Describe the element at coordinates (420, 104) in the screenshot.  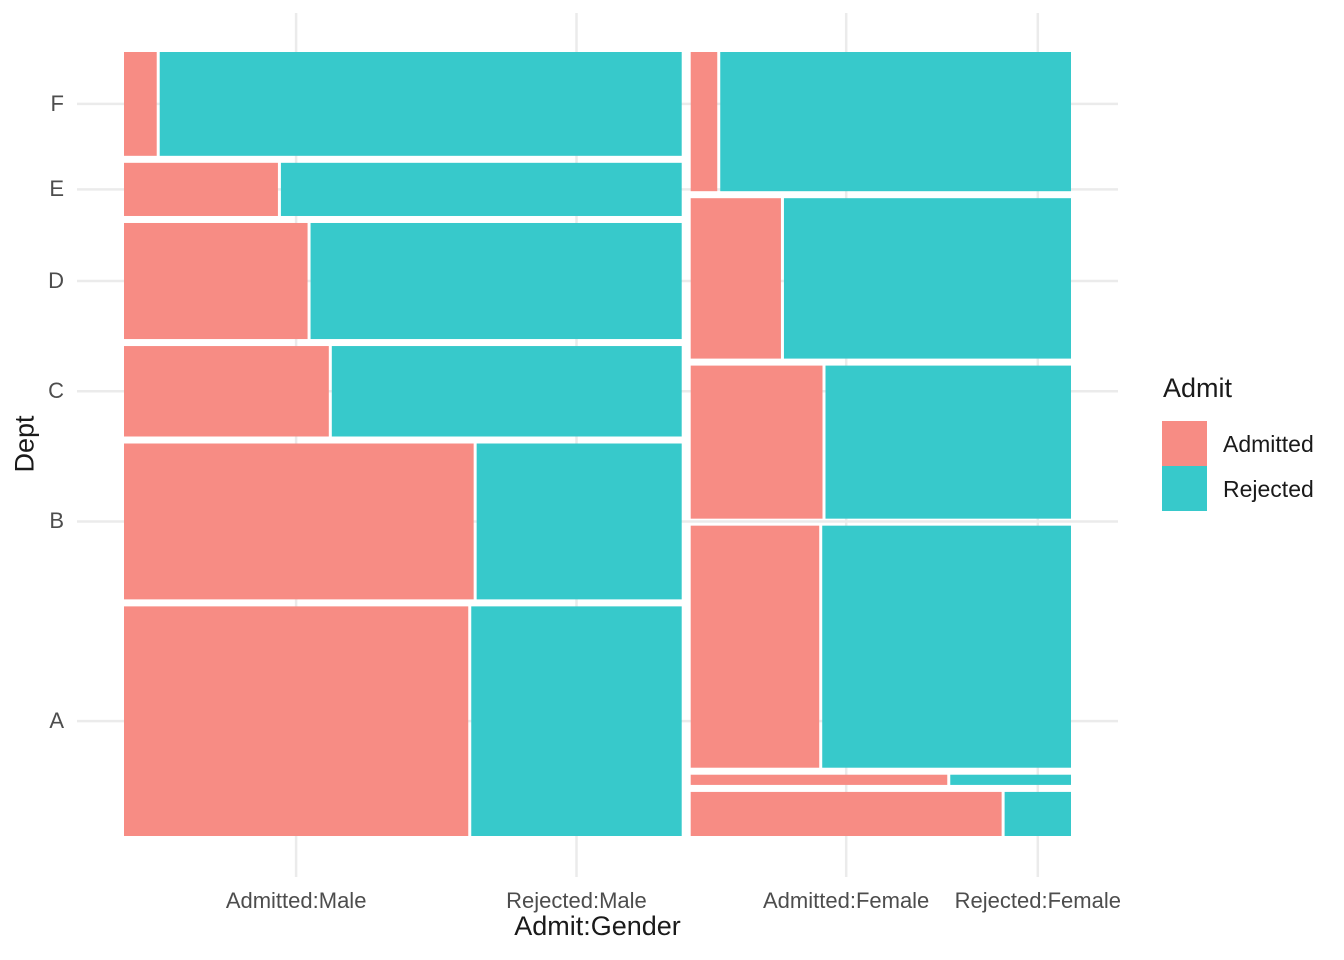
I see `tile-male-F-rejected` at that location.